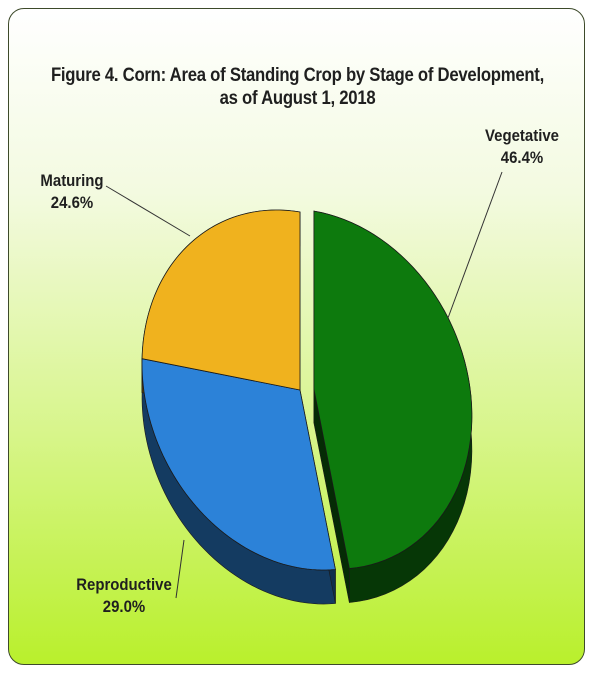 Image resolution: width=593 pixels, height=673 pixels. What do you see at coordinates (297, 98) in the screenshot?
I see `chart-title-line-2: as of August 1, 2018` at bounding box center [297, 98].